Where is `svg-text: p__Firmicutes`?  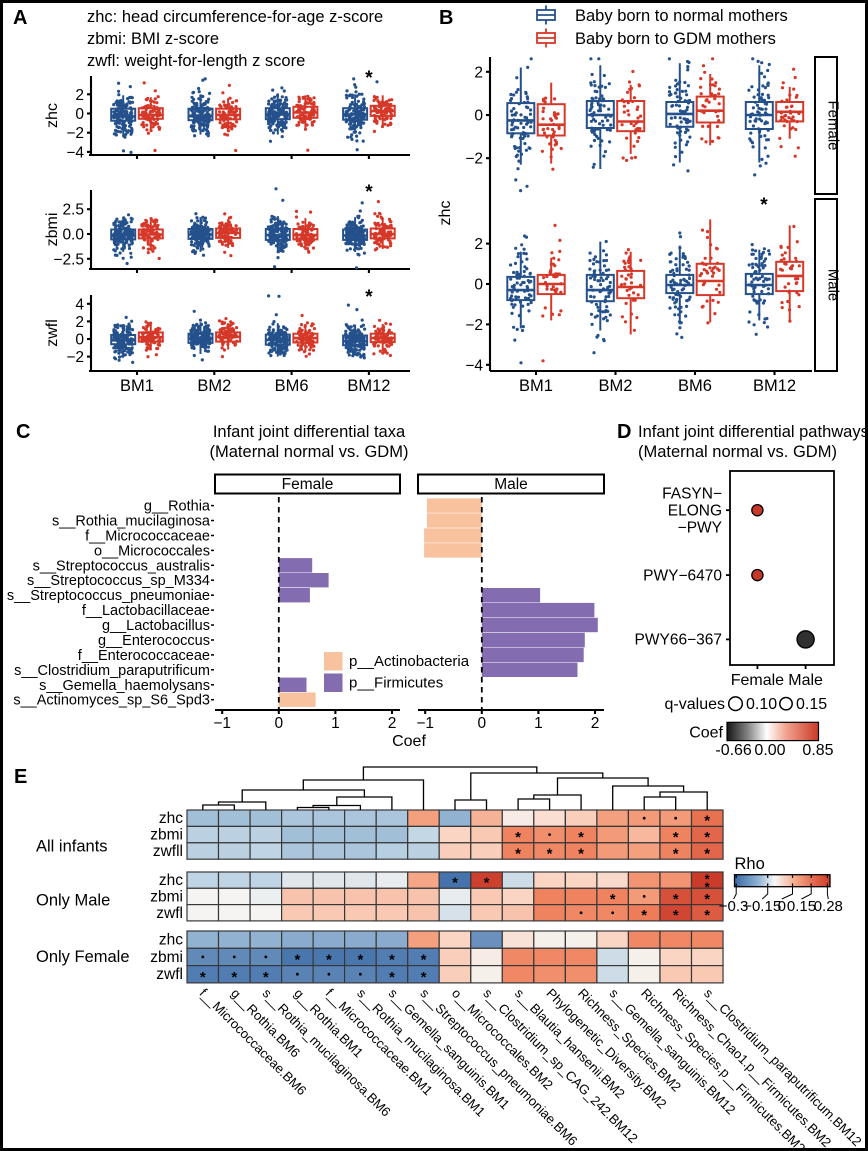 svg-text: p__Firmicutes is located at coordinates (396, 683).